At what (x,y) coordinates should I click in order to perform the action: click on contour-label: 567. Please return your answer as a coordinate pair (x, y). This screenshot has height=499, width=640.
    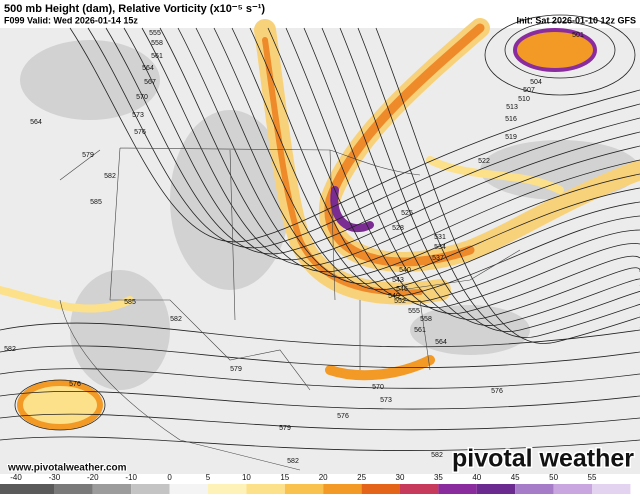
    Looking at the image, I should click on (150, 82).